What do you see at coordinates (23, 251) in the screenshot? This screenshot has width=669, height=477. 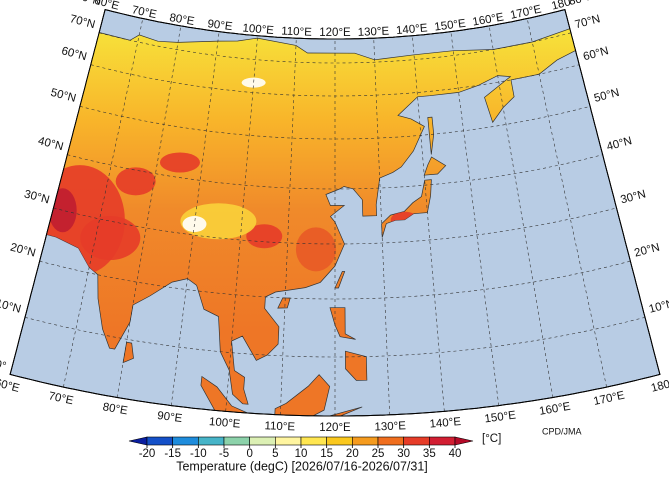 I see `lat-label-left: 20°N` at bounding box center [23, 251].